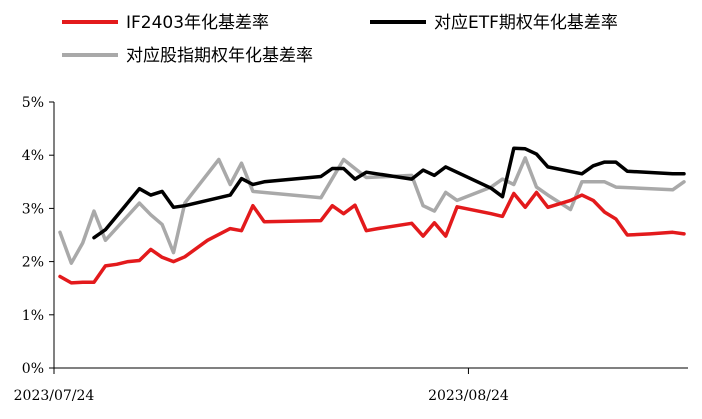  I want to click on x-tick-label: 2023/07/24, so click(54, 396).